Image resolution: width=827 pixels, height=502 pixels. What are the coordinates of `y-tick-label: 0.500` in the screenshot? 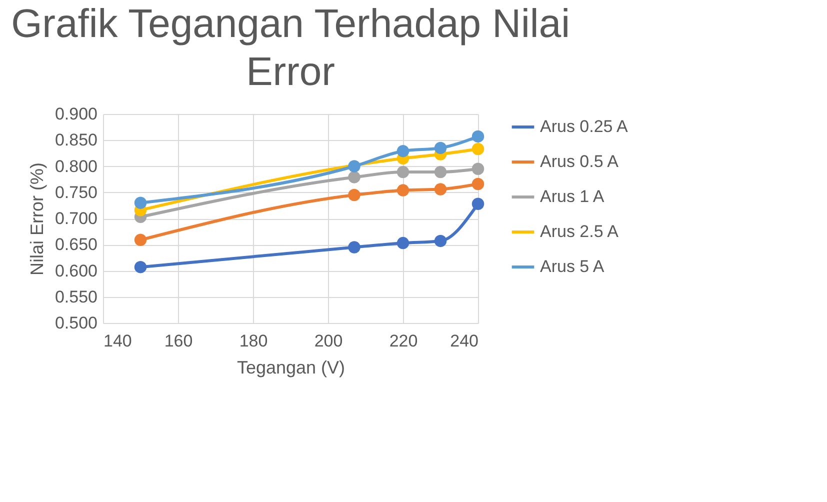 It's located at (76, 323).